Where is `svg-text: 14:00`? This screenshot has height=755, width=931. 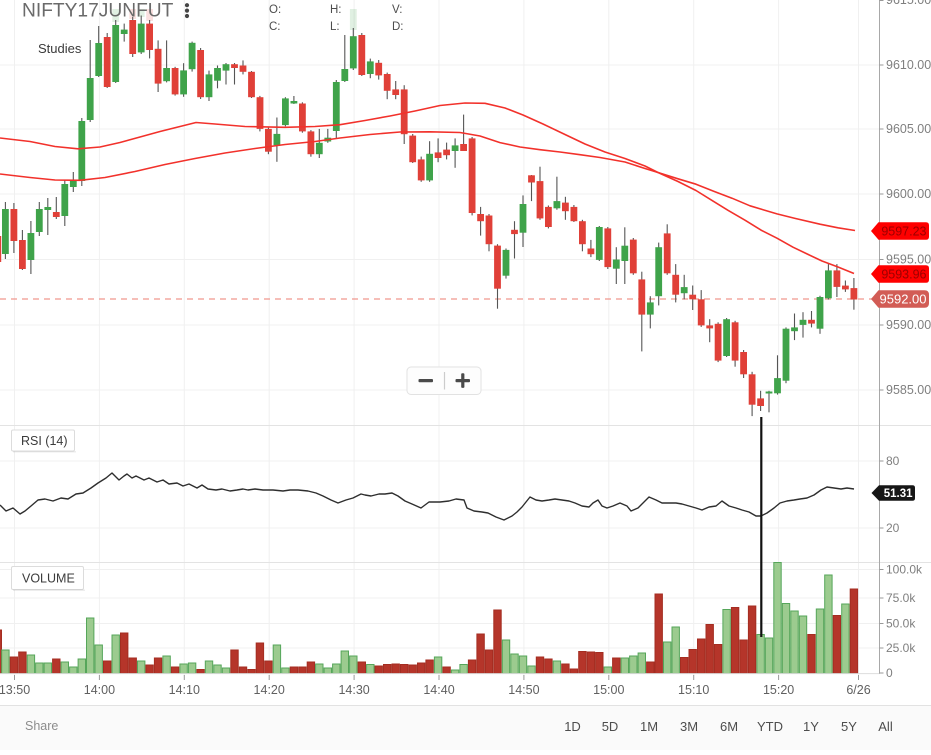 svg-text: 14:00 is located at coordinates (99, 690).